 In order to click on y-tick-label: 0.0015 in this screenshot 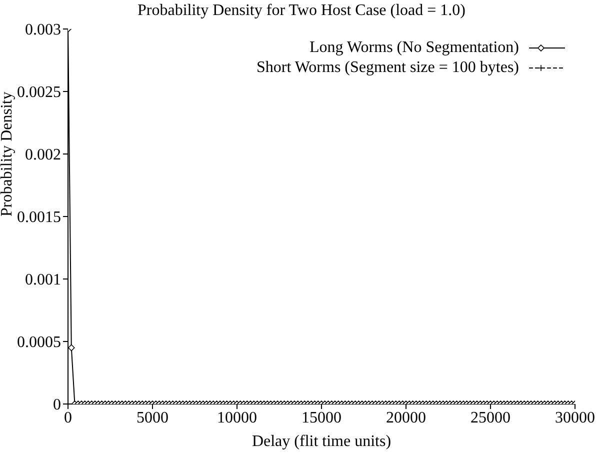, I will do `click(39, 217)`.